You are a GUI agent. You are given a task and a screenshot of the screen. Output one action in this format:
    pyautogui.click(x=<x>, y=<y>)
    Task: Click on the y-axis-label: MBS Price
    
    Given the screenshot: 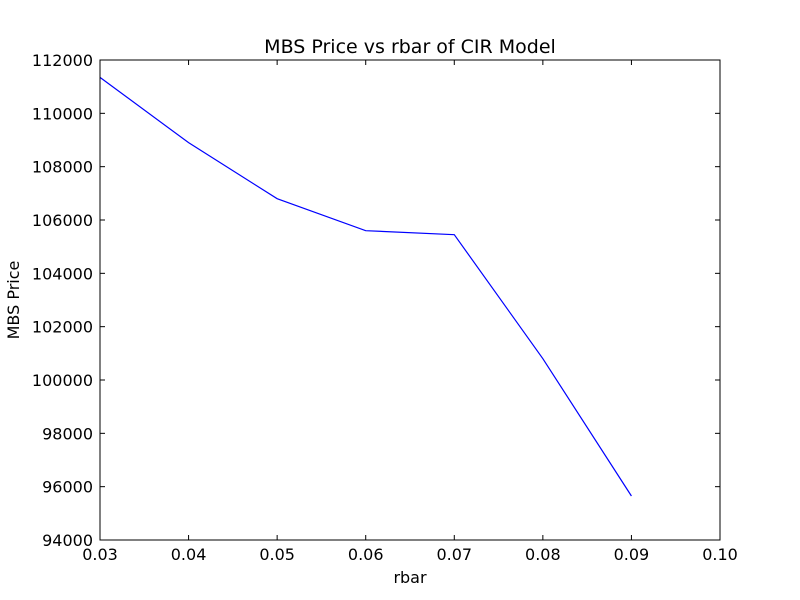 What is the action you would take?
    pyautogui.click(x=13, y=300)
    